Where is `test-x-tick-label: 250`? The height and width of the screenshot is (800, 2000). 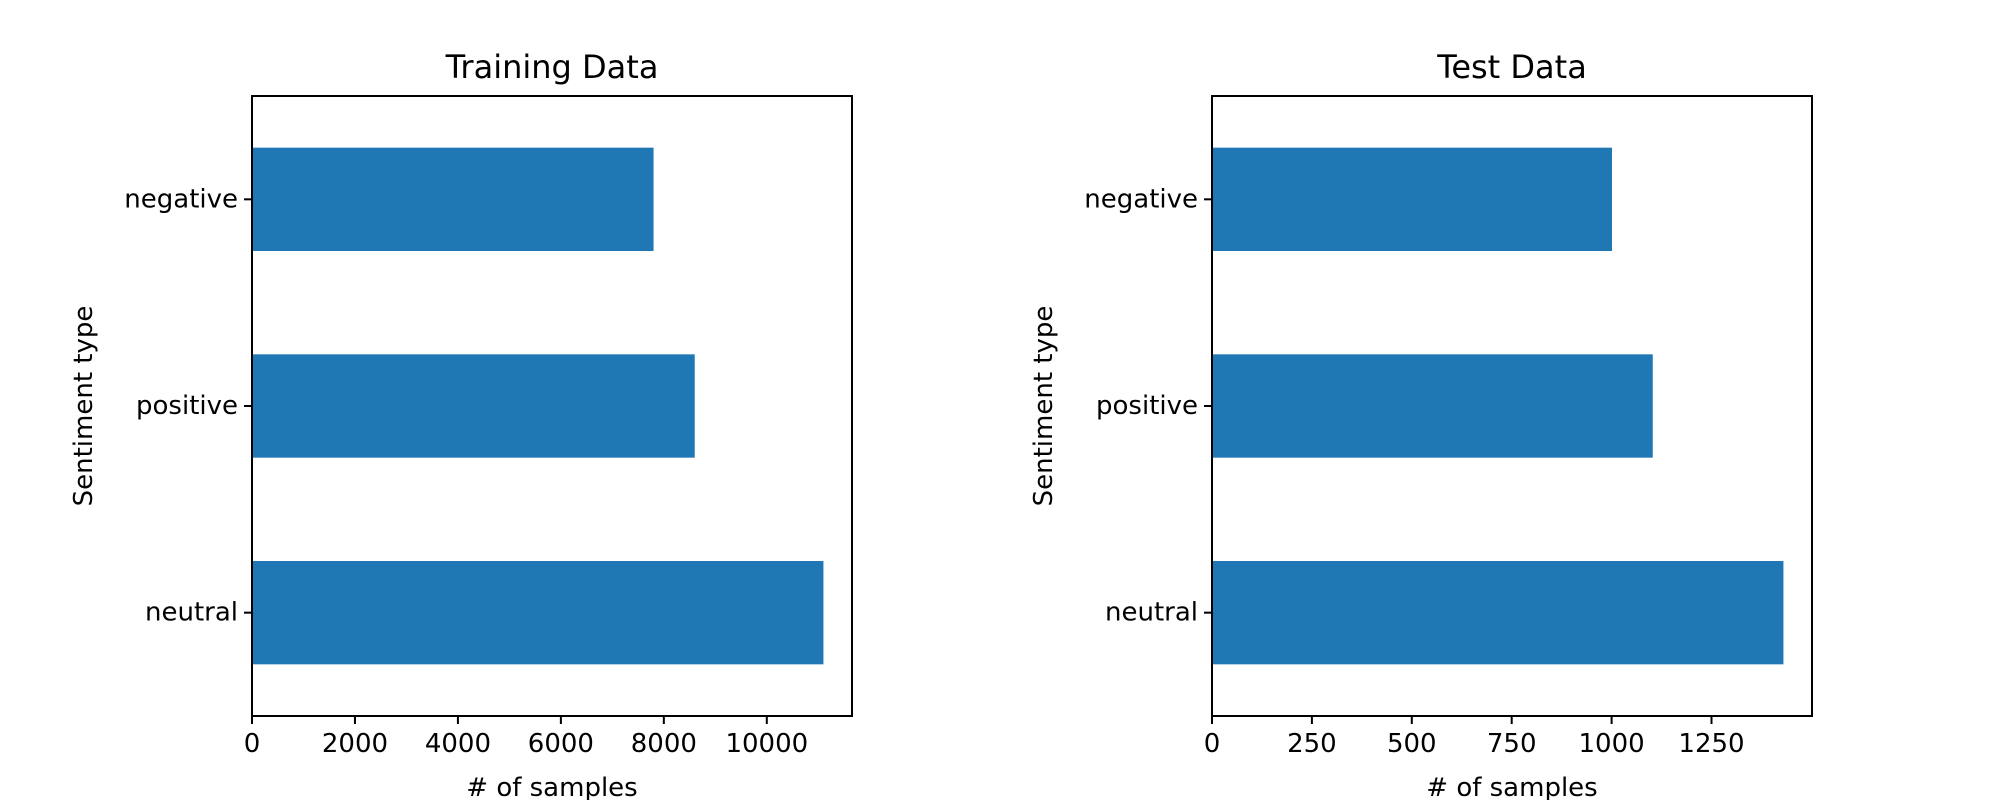 test-x-tick-label: 250 is located at coordinates (1312, 744).